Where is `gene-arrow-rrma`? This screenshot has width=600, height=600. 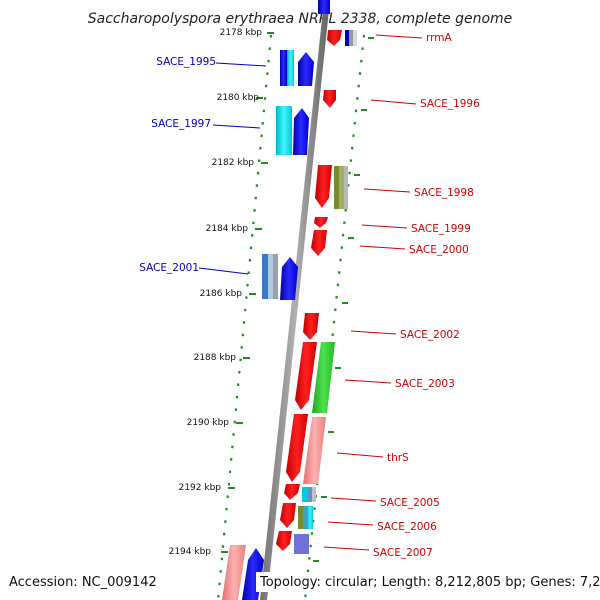 gene-arrow-rrma is located at coordinates (334, 38).